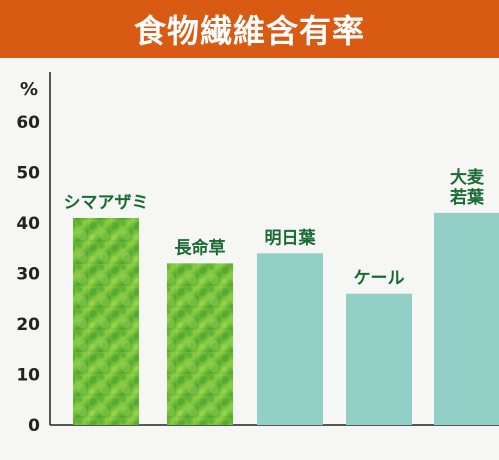 This screenshot has width=499, height=460. I want to click on y-tick-label: 60, so click(28, 123).